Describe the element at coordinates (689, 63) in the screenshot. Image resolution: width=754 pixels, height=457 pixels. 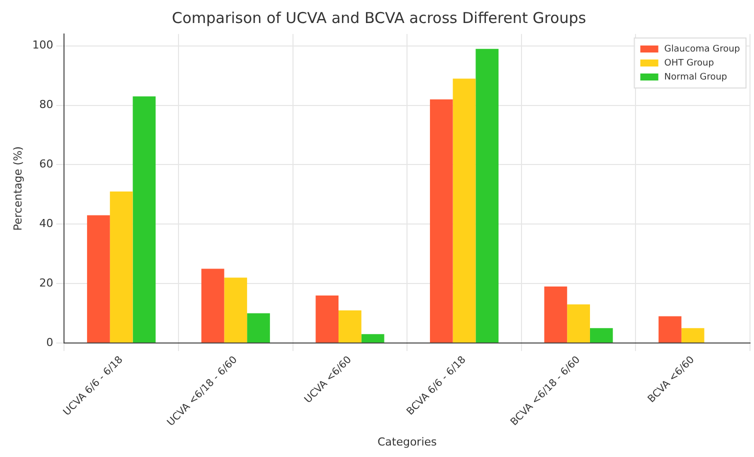
I see `legend-label: OHT Group` at that location.